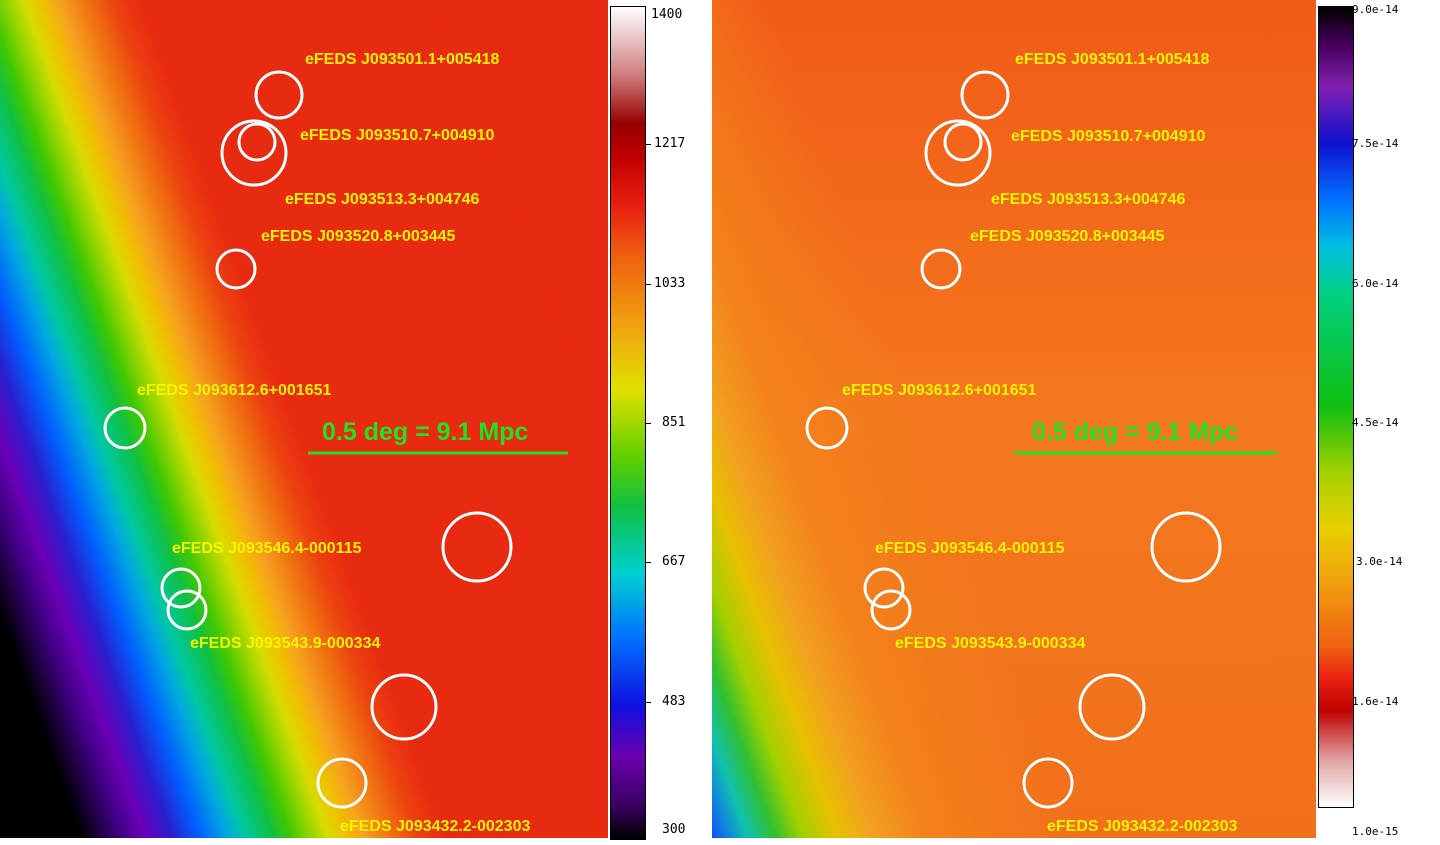 The height and width of the screenshot is (845, 1440). I want to click on colorbar-tick: 483, so click(674, 701).